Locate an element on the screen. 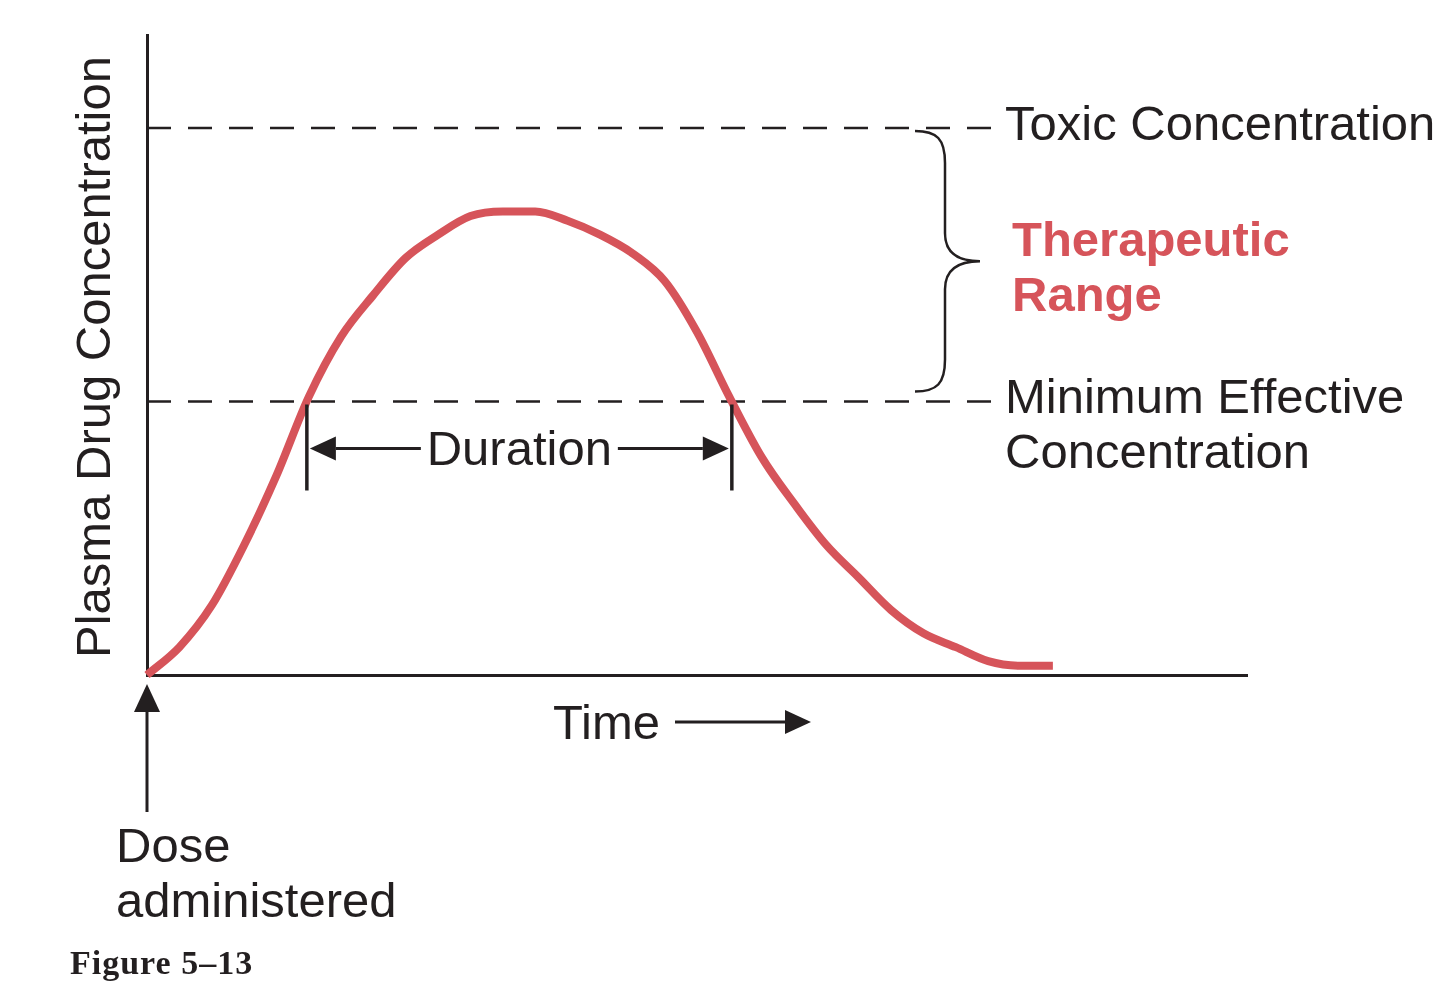 This screenshot has width=1455, height=986. caption: Figure 5–13 is located at coordinates (162, 963).